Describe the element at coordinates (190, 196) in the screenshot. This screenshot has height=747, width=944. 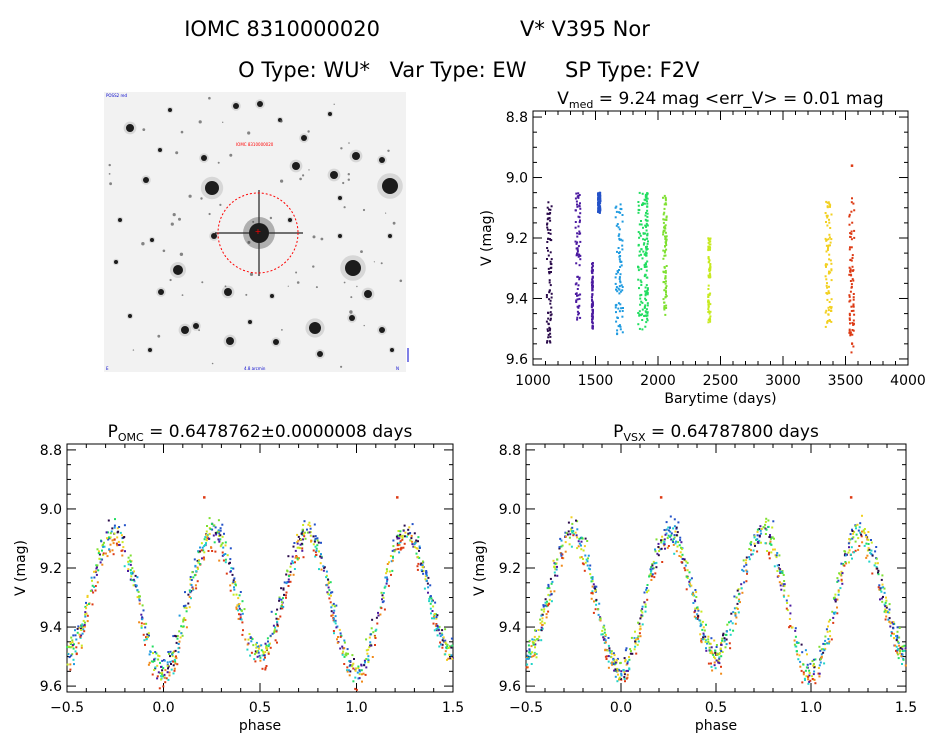
I see `finder-faint-star` at that location.